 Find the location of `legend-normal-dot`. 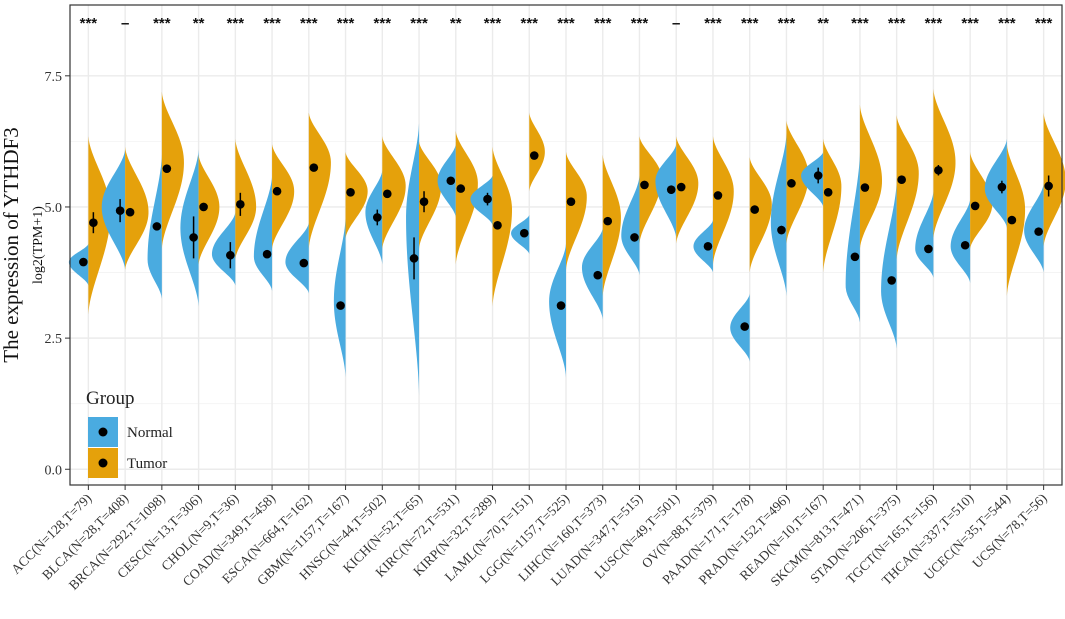

legend-normal-dot is located at coordinates (103, 432).